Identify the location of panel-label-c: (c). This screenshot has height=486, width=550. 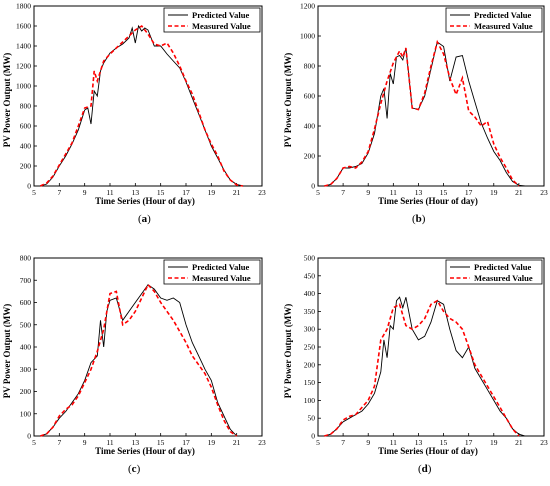
(134, 469).